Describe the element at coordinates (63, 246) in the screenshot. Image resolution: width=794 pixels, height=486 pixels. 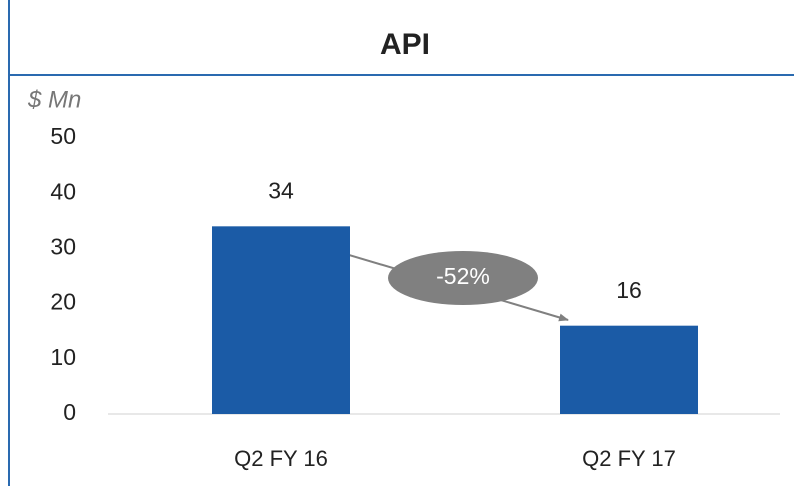
I see `y-tick-label: 30` at that location.